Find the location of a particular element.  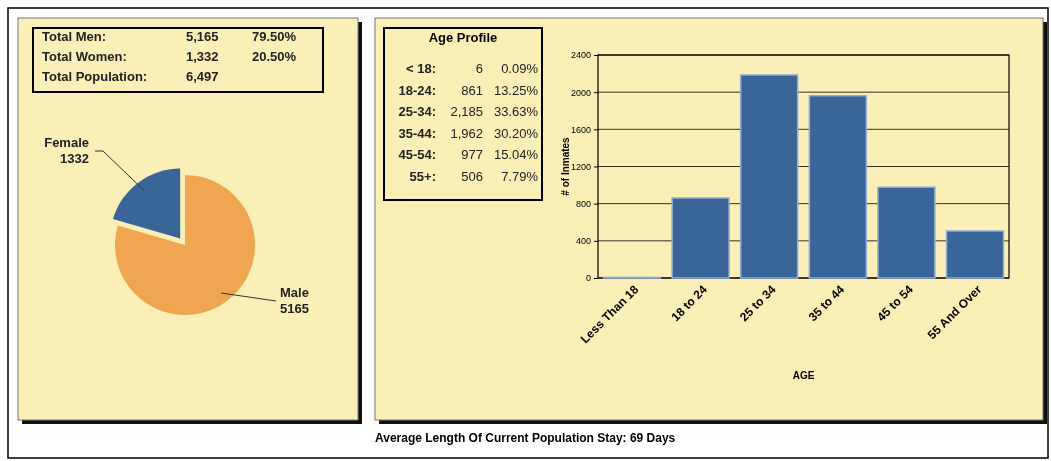

text: 861 is located at coordinates (472, 90).